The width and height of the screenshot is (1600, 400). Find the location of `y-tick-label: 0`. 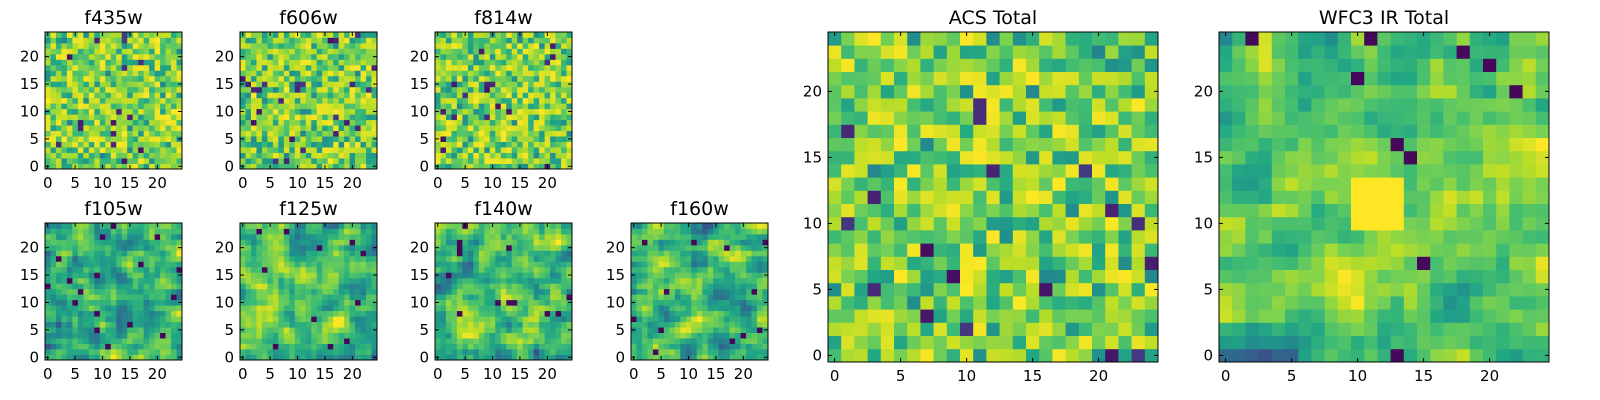

y-tick-label: 0 is located at coordinates (229, 166).